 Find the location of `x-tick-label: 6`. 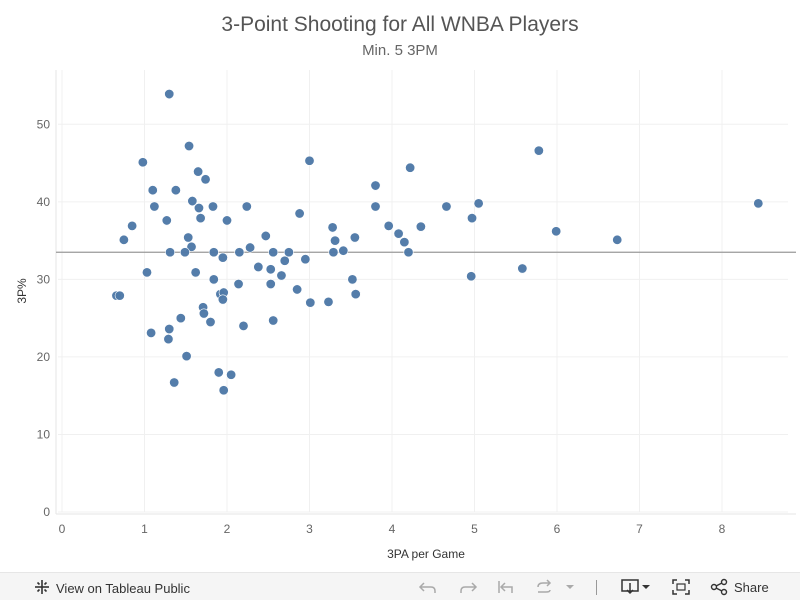

x-tick-label: 6 is located at coordinates (557, 529).